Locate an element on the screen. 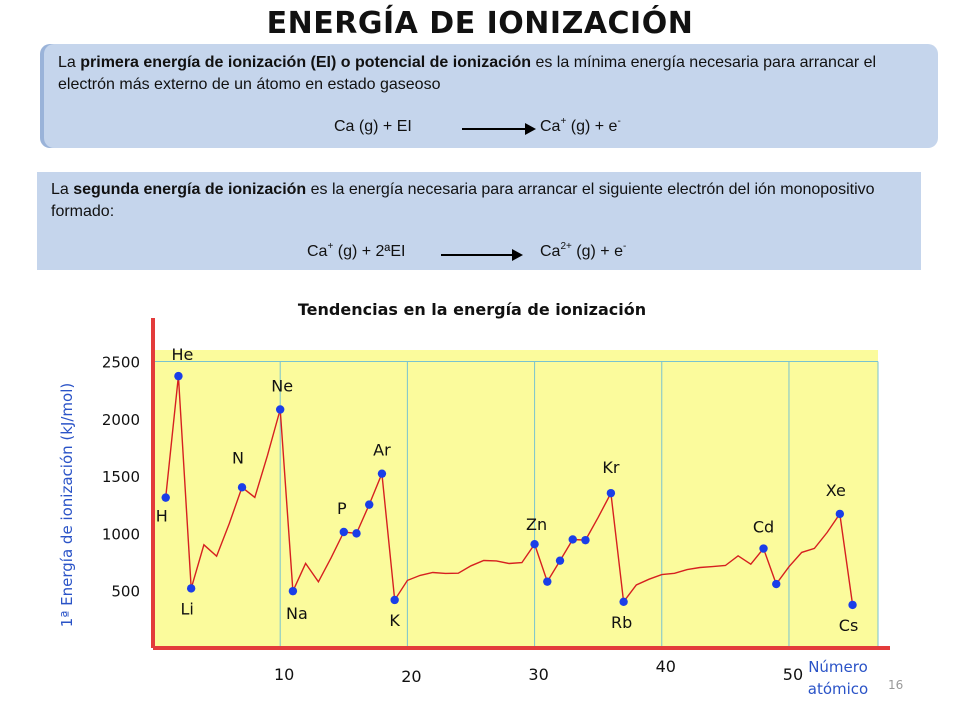  y-tick-label: 2500 is located at coordinates (121, 362).